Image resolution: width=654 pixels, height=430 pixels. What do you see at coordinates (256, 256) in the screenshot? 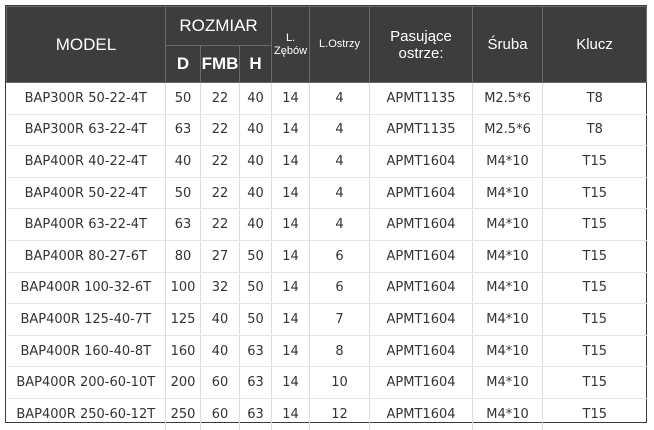
I see `cell-h: 50` at bounding box center [256, 256].